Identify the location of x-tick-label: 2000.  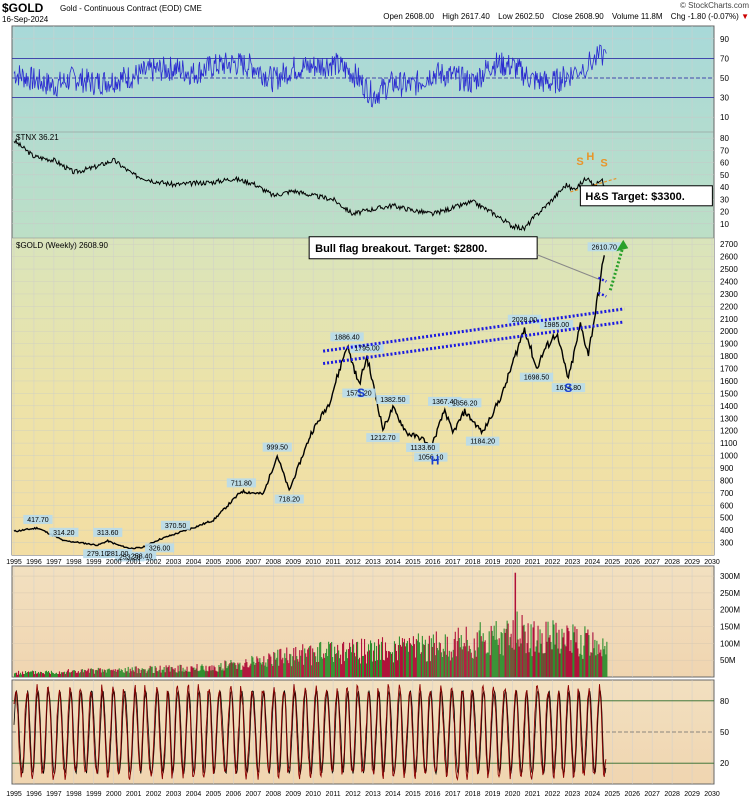
(114, 562).